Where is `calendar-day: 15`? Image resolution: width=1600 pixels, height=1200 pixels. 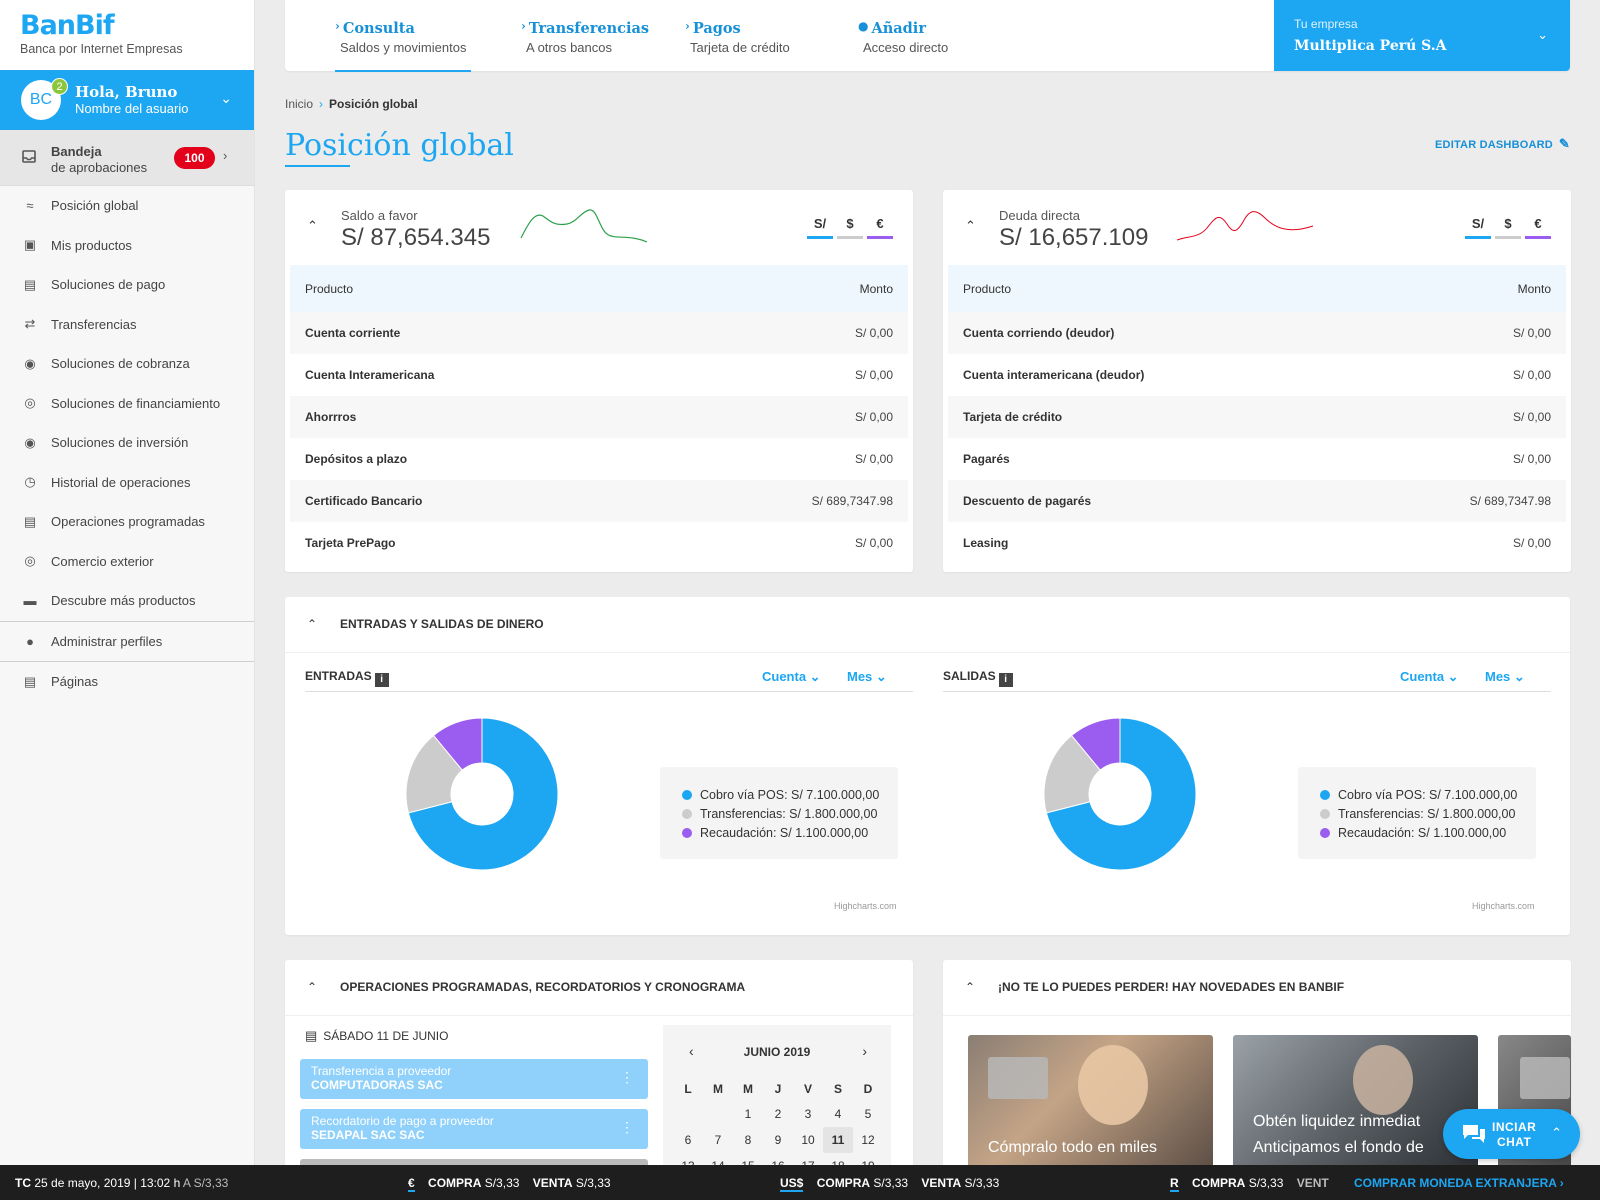
calendar-day: 15 is located at coordinates (748, 1161).